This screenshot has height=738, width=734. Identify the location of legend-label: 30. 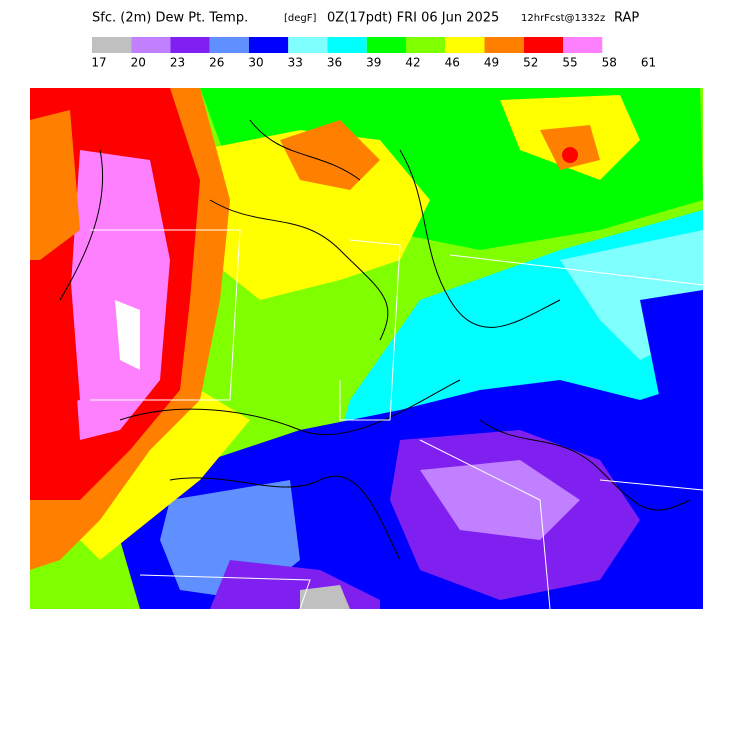
(255, 63).